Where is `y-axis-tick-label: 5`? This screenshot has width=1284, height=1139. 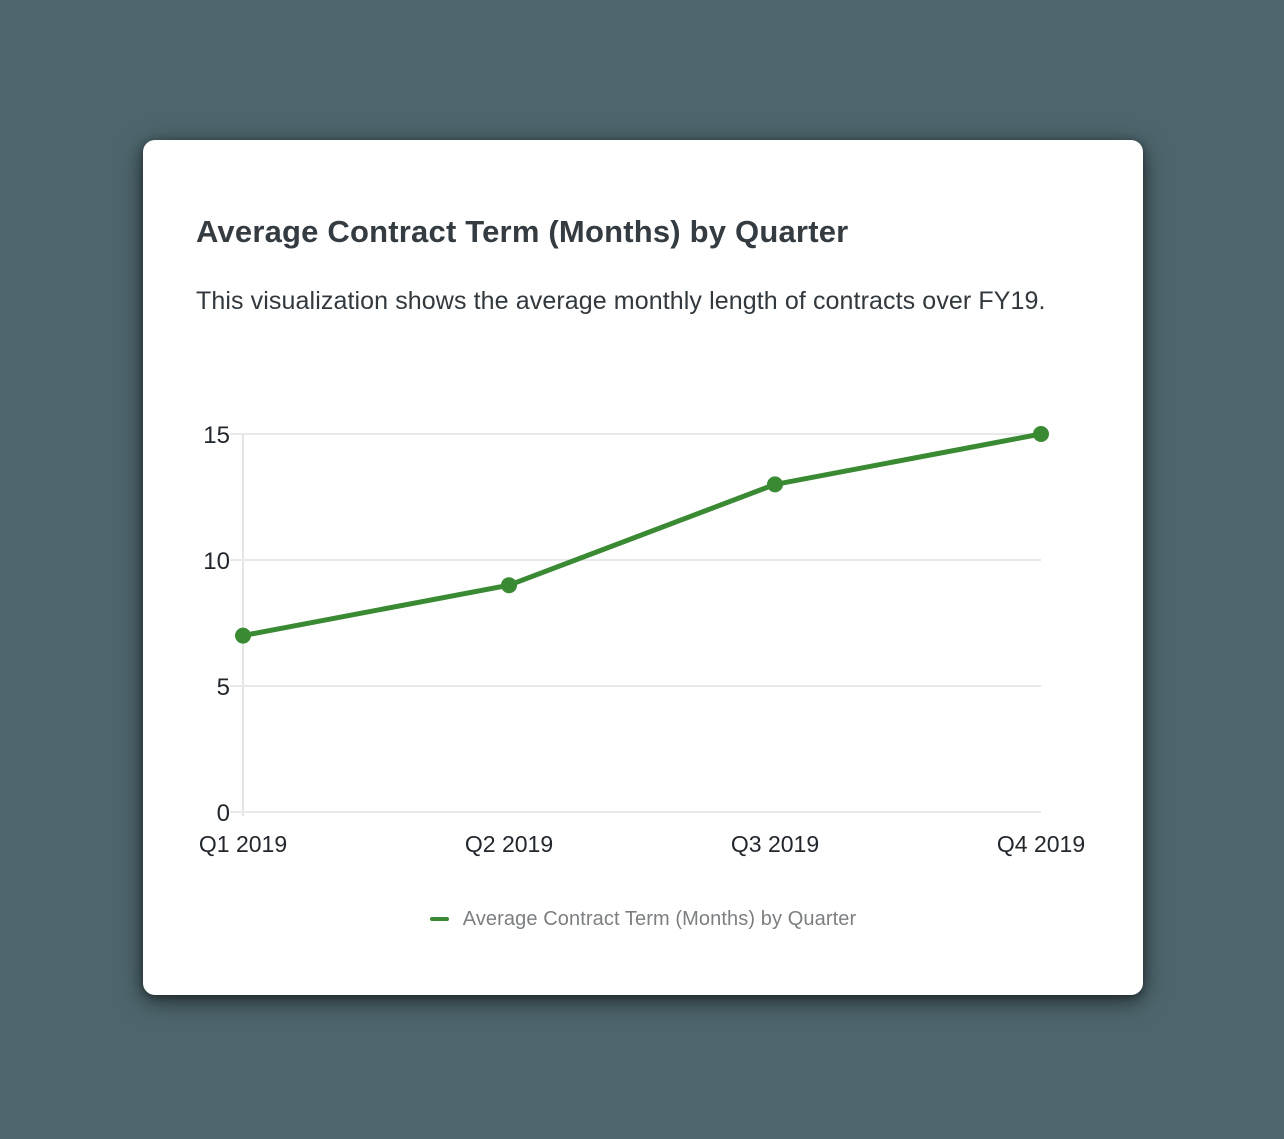 y-axis-tick-label: 5 is located at coordinates (223, 687).